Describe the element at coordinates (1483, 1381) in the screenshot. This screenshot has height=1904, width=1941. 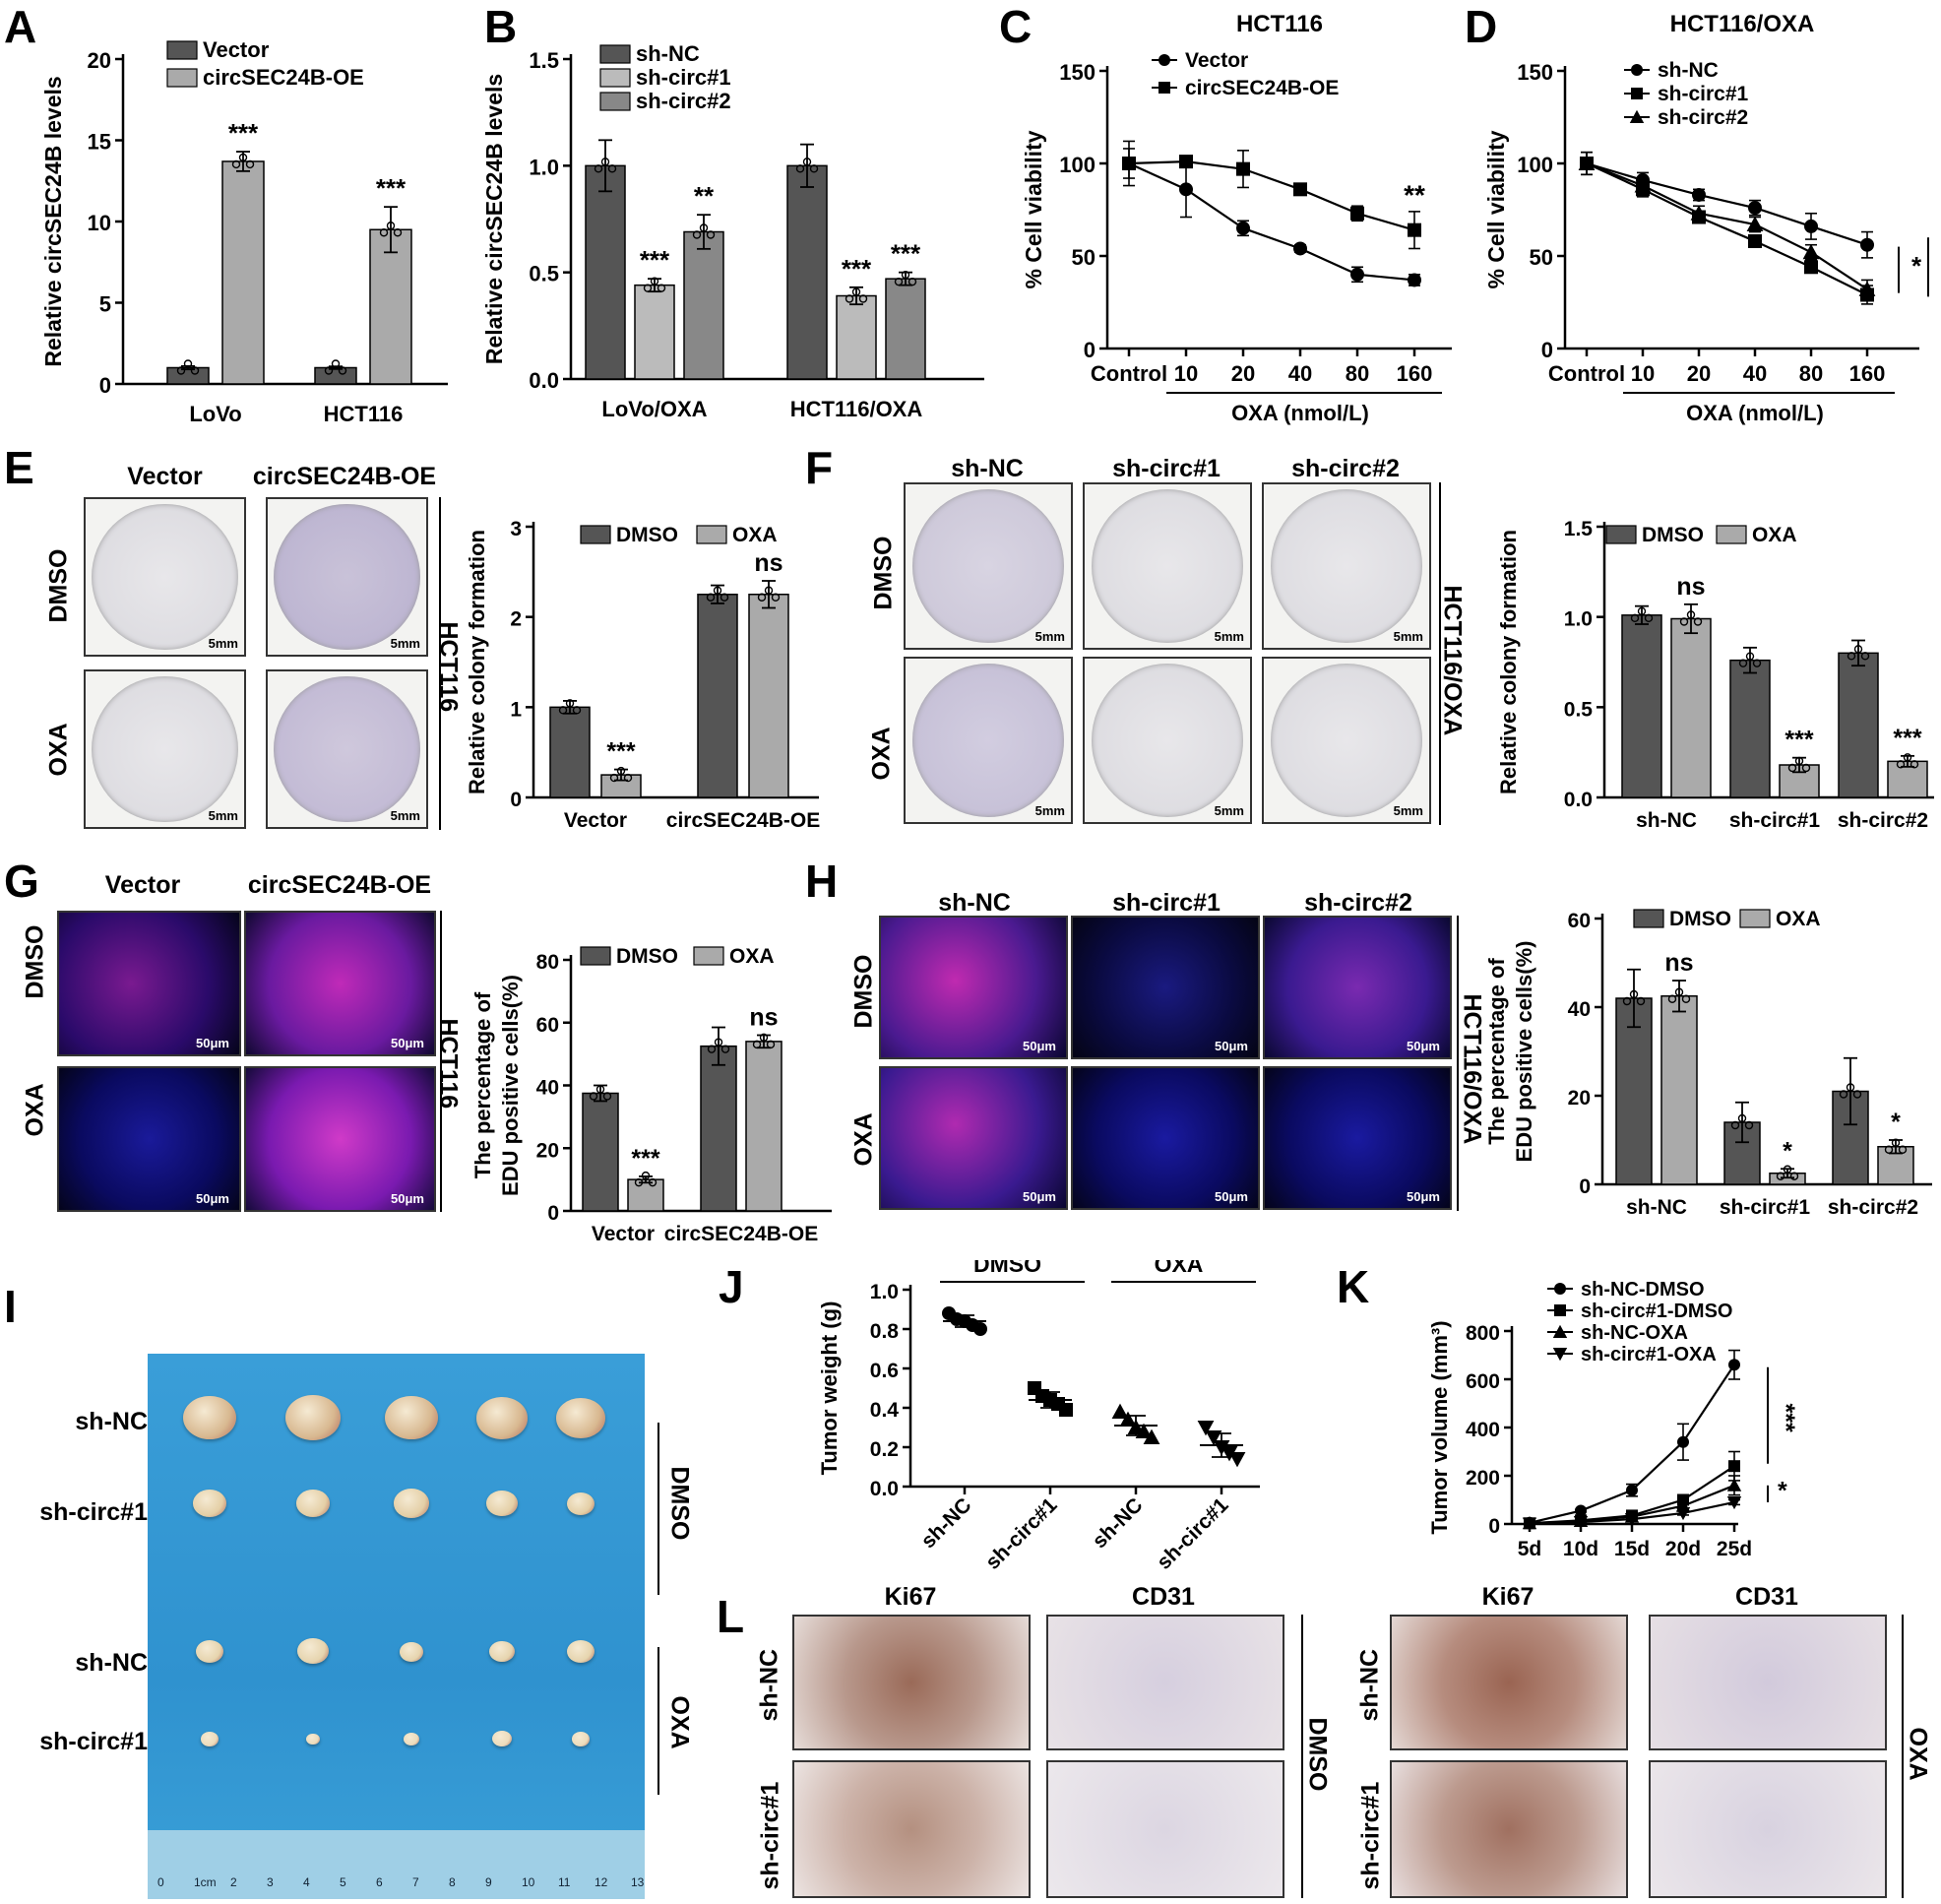
I see `y-tick-label: 600` at that location.